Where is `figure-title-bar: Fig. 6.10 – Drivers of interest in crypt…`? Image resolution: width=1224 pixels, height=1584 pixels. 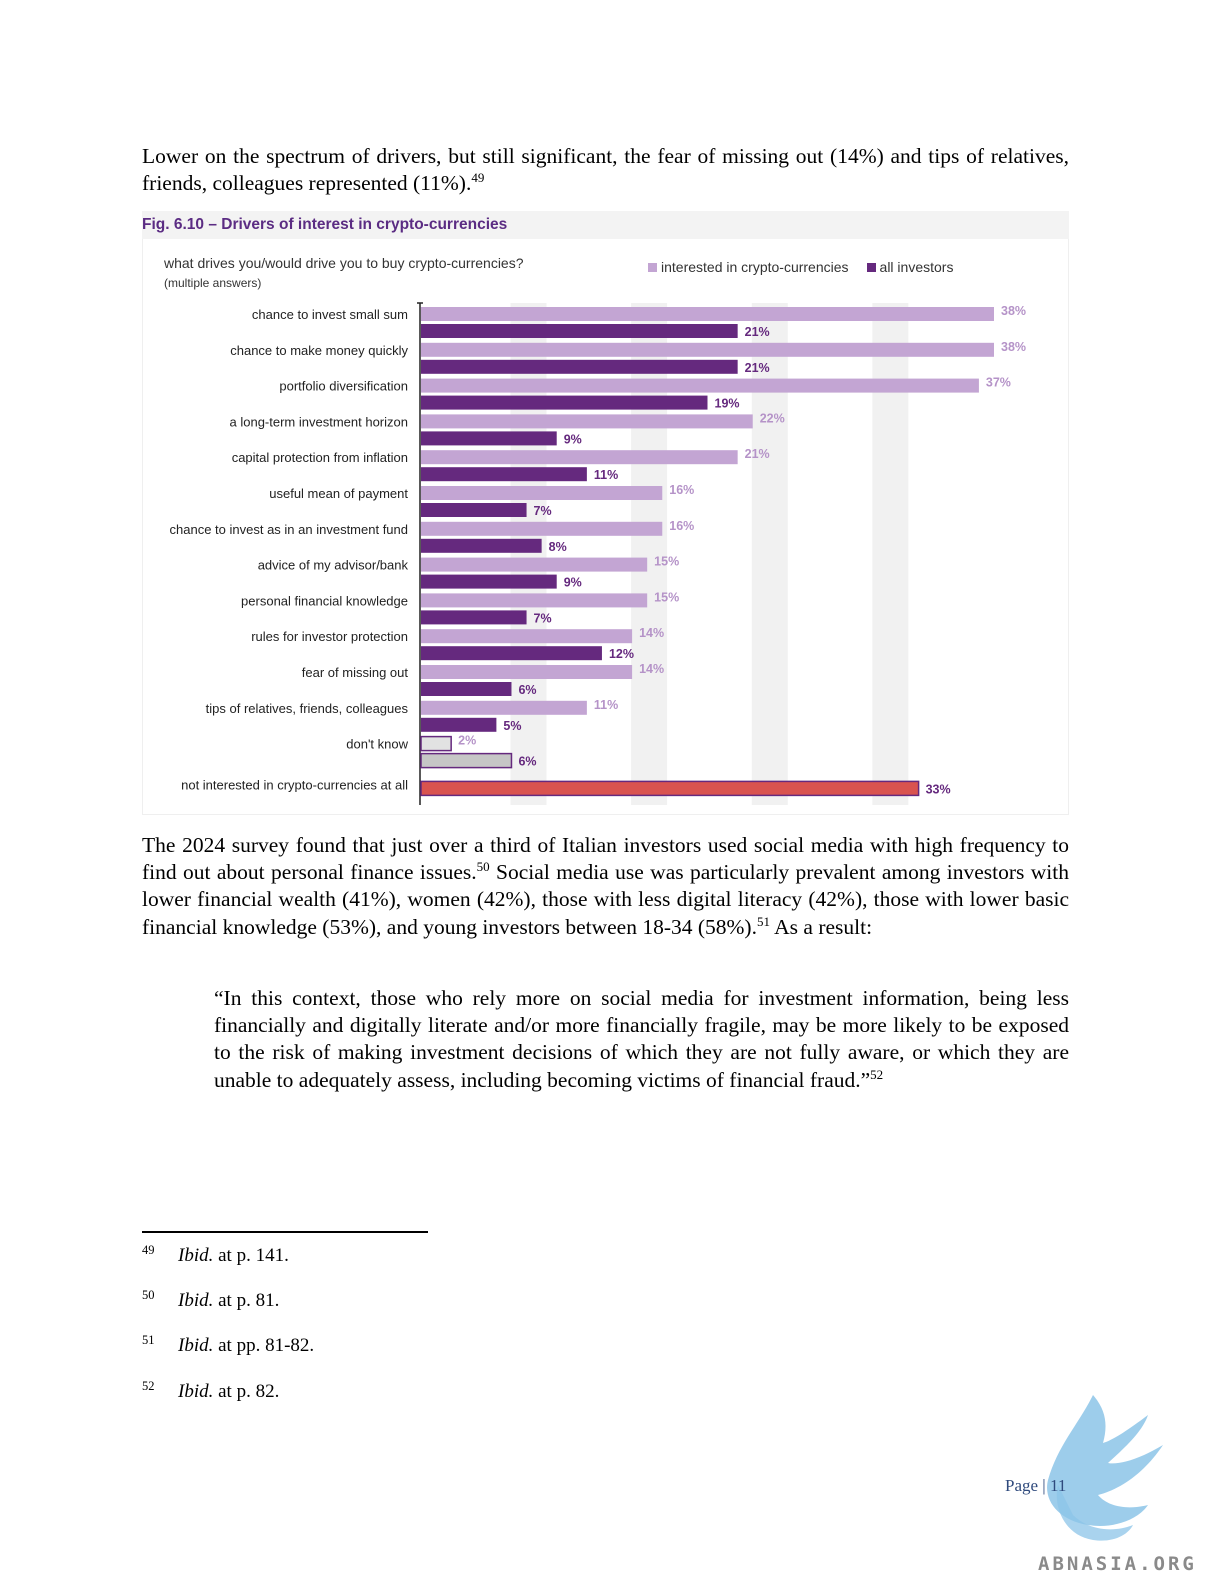 figure-title-bar: Fig. 6.10 – Drivers of interest in crypt… is located at coordinates (605, 225).